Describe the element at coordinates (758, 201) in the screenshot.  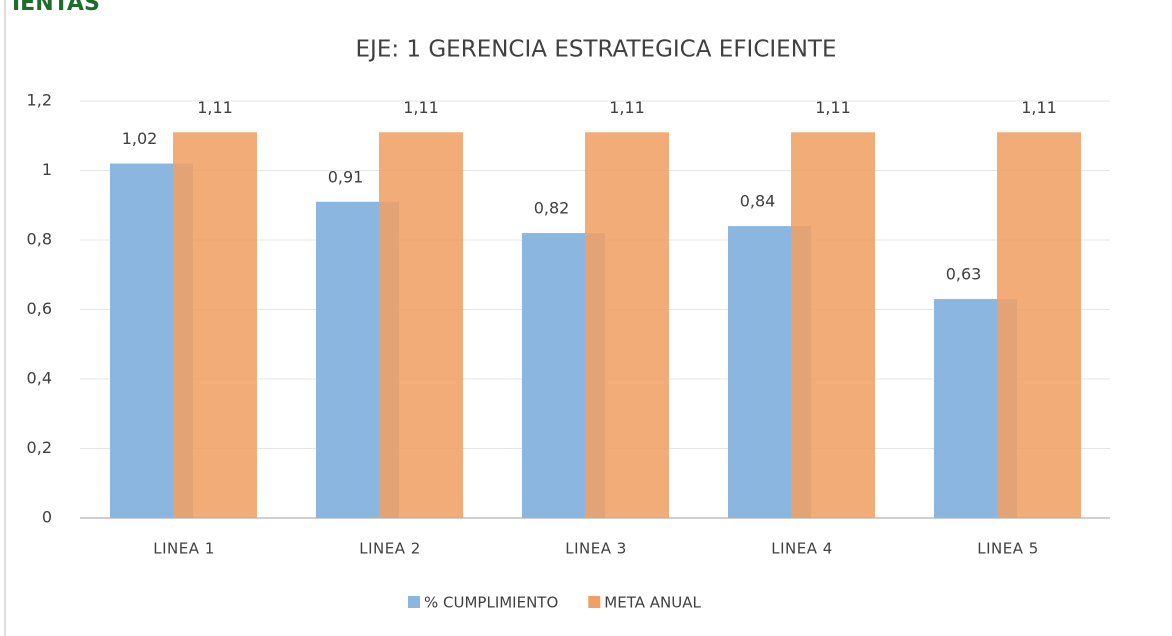
I see `value-label: 0,84` at that location.